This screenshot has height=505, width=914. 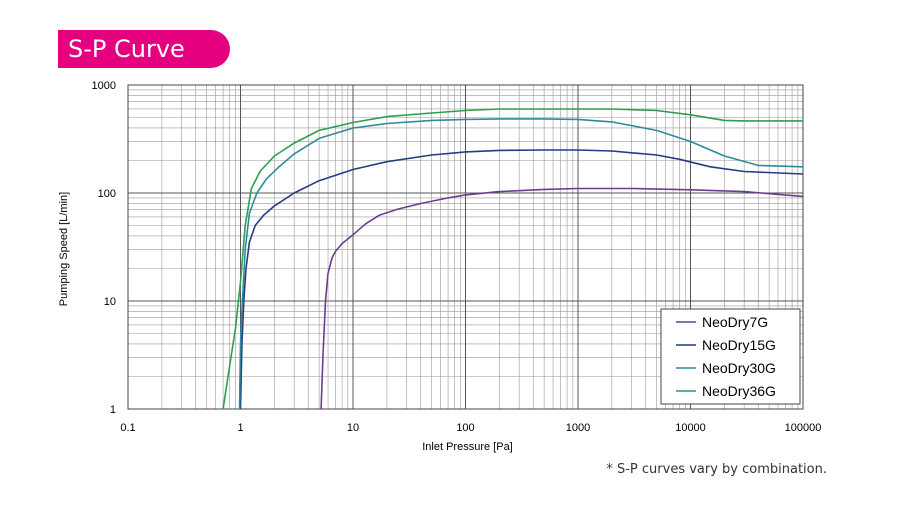 What do you see at coordinates (578, 428) in the screenshot?
I see `x-tick-label: 1000` at bounding box center [578, 428].